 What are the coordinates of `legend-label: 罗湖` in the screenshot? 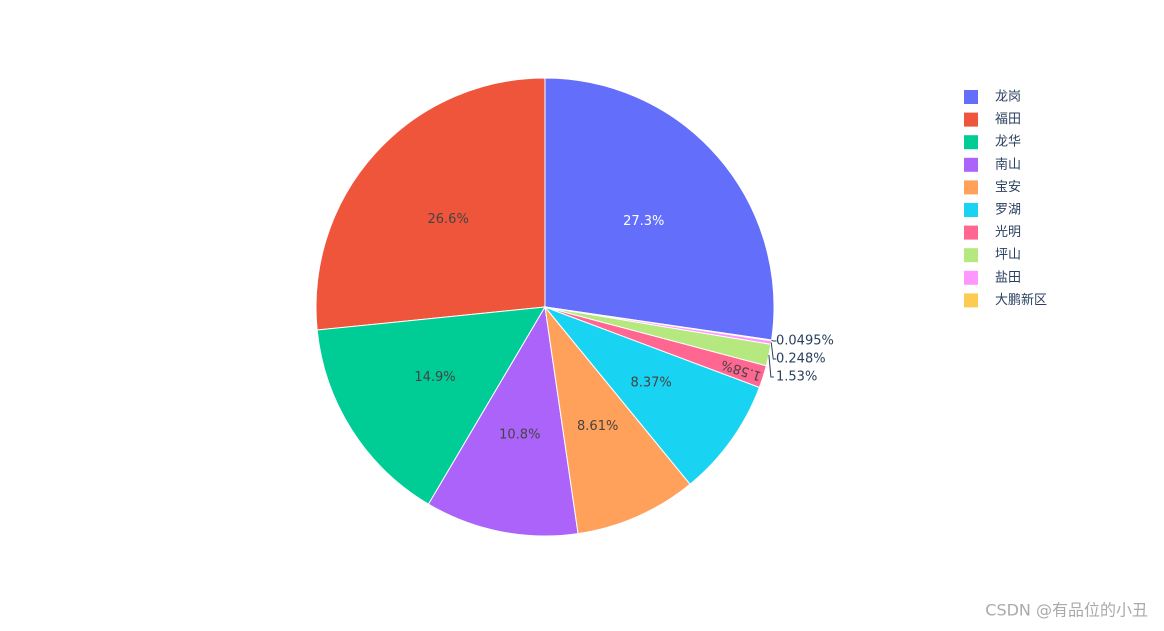 It's located at (1008, 210).